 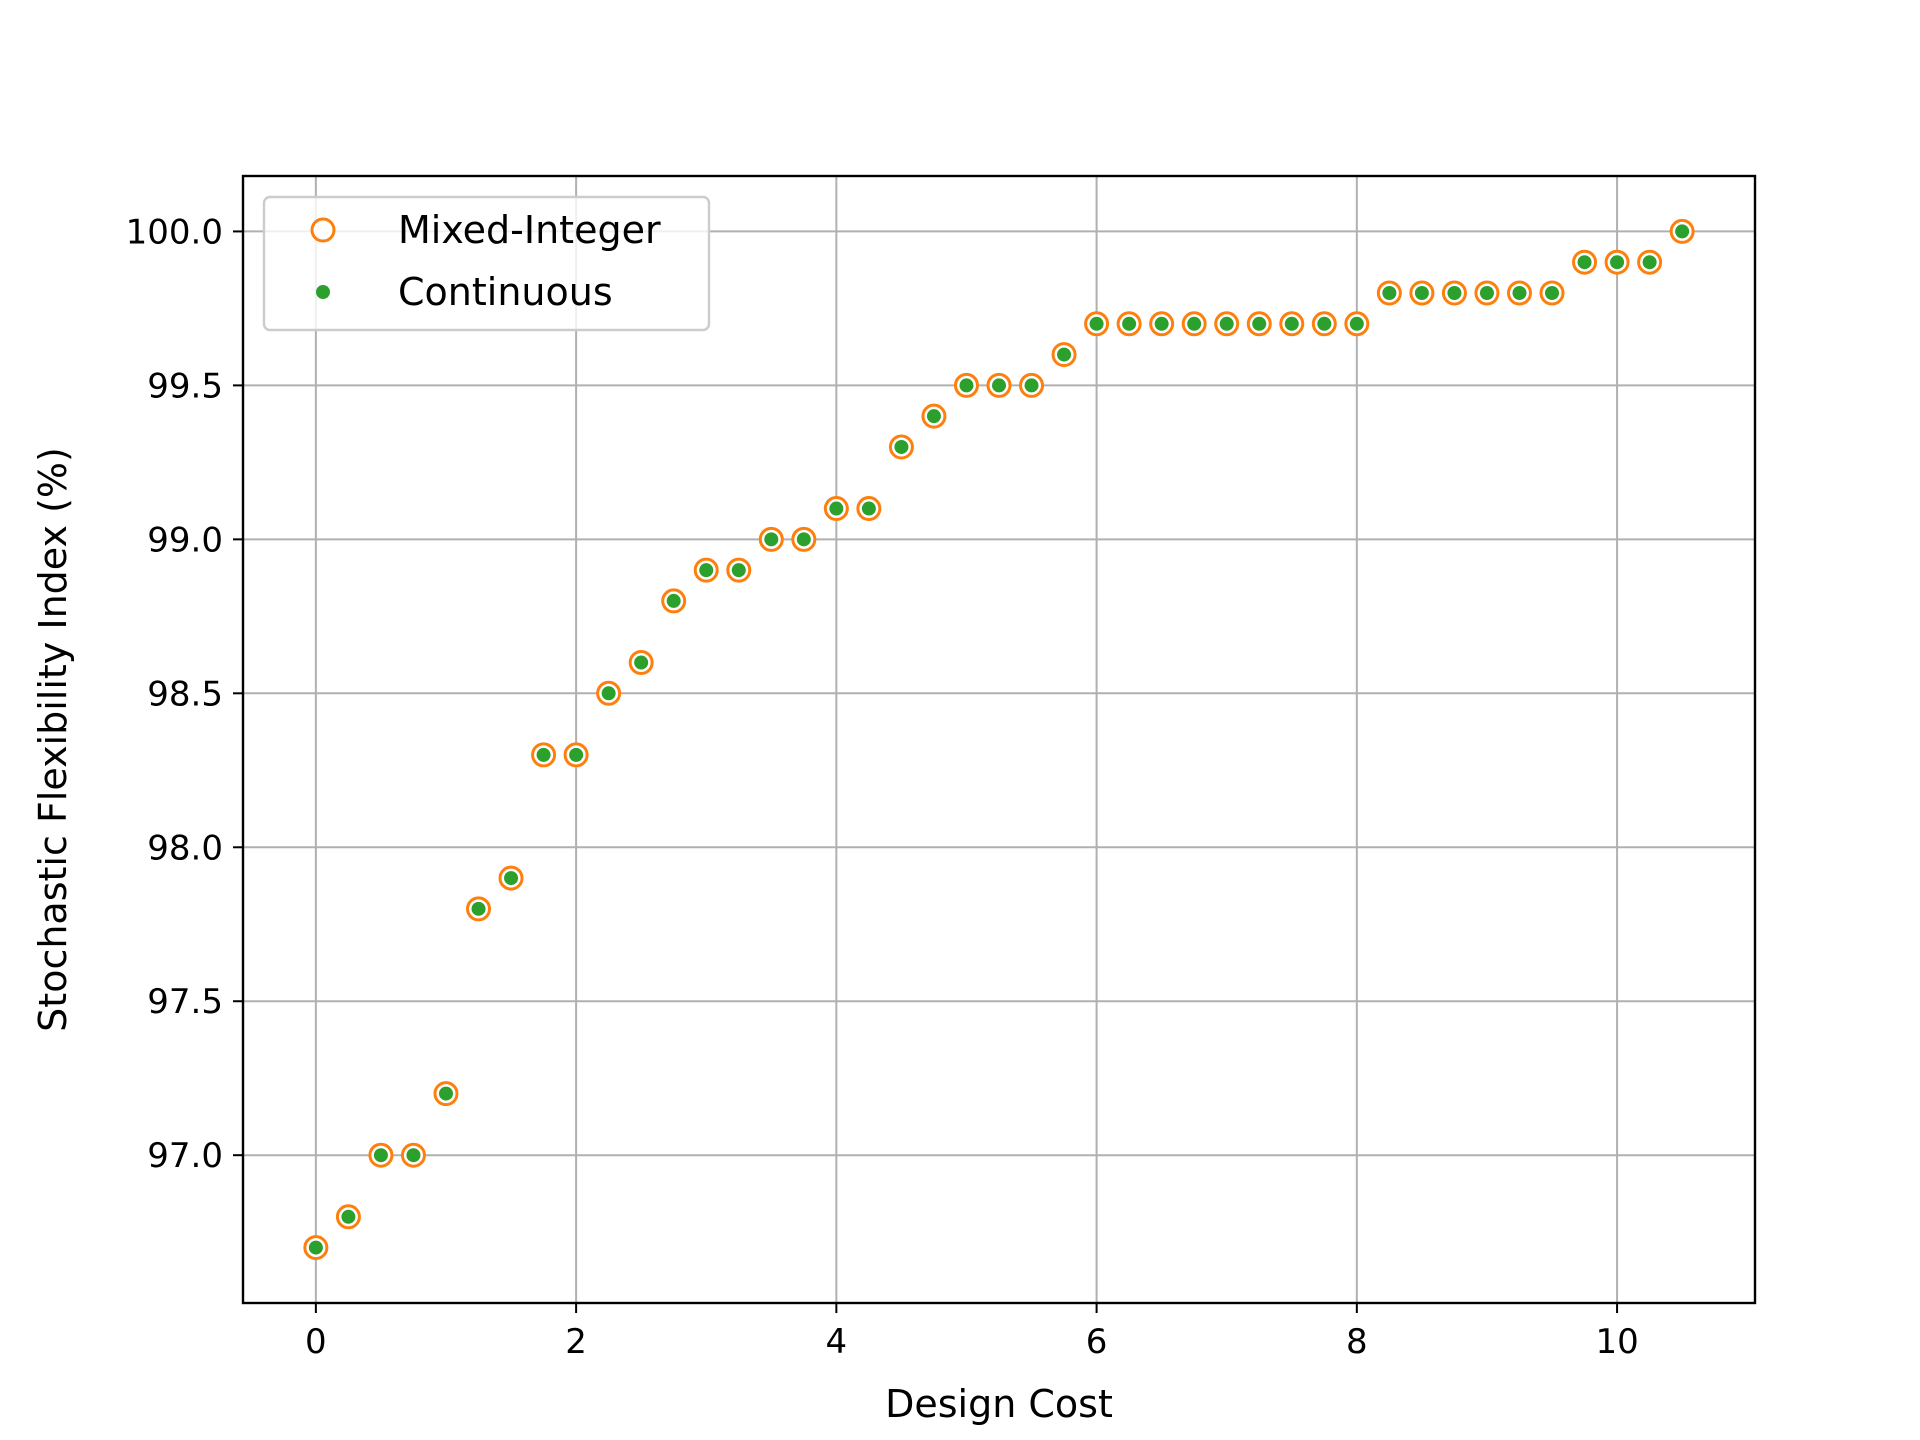 I want to click on legend-label-continuous: Continuous, so click(x=505, y=292).